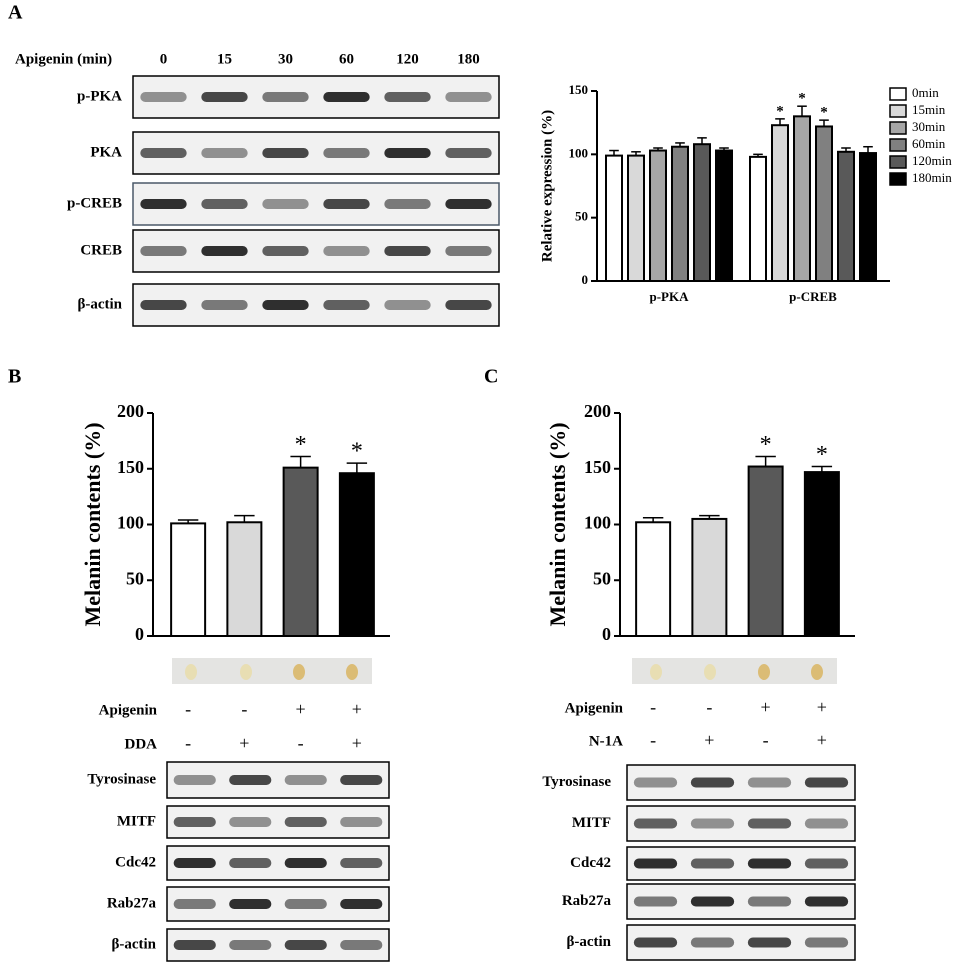  Describe the element at coordinates (932, 177) in the screenshot. I see `legend-label: 180min` at that location.